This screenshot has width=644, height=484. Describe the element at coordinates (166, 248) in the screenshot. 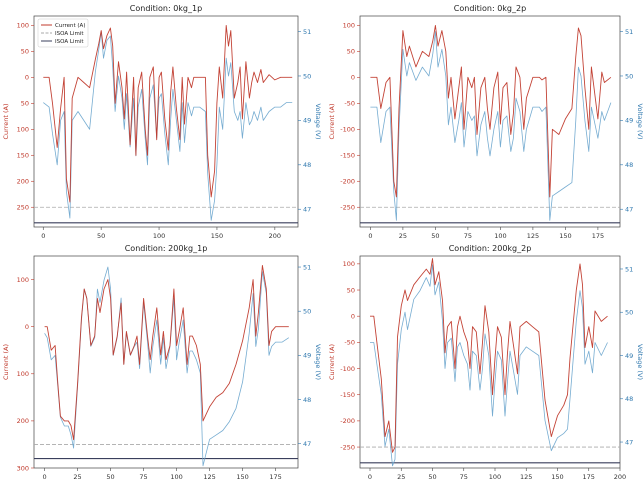

I see `chart-title: Condition: 200kg_1p` at that location.